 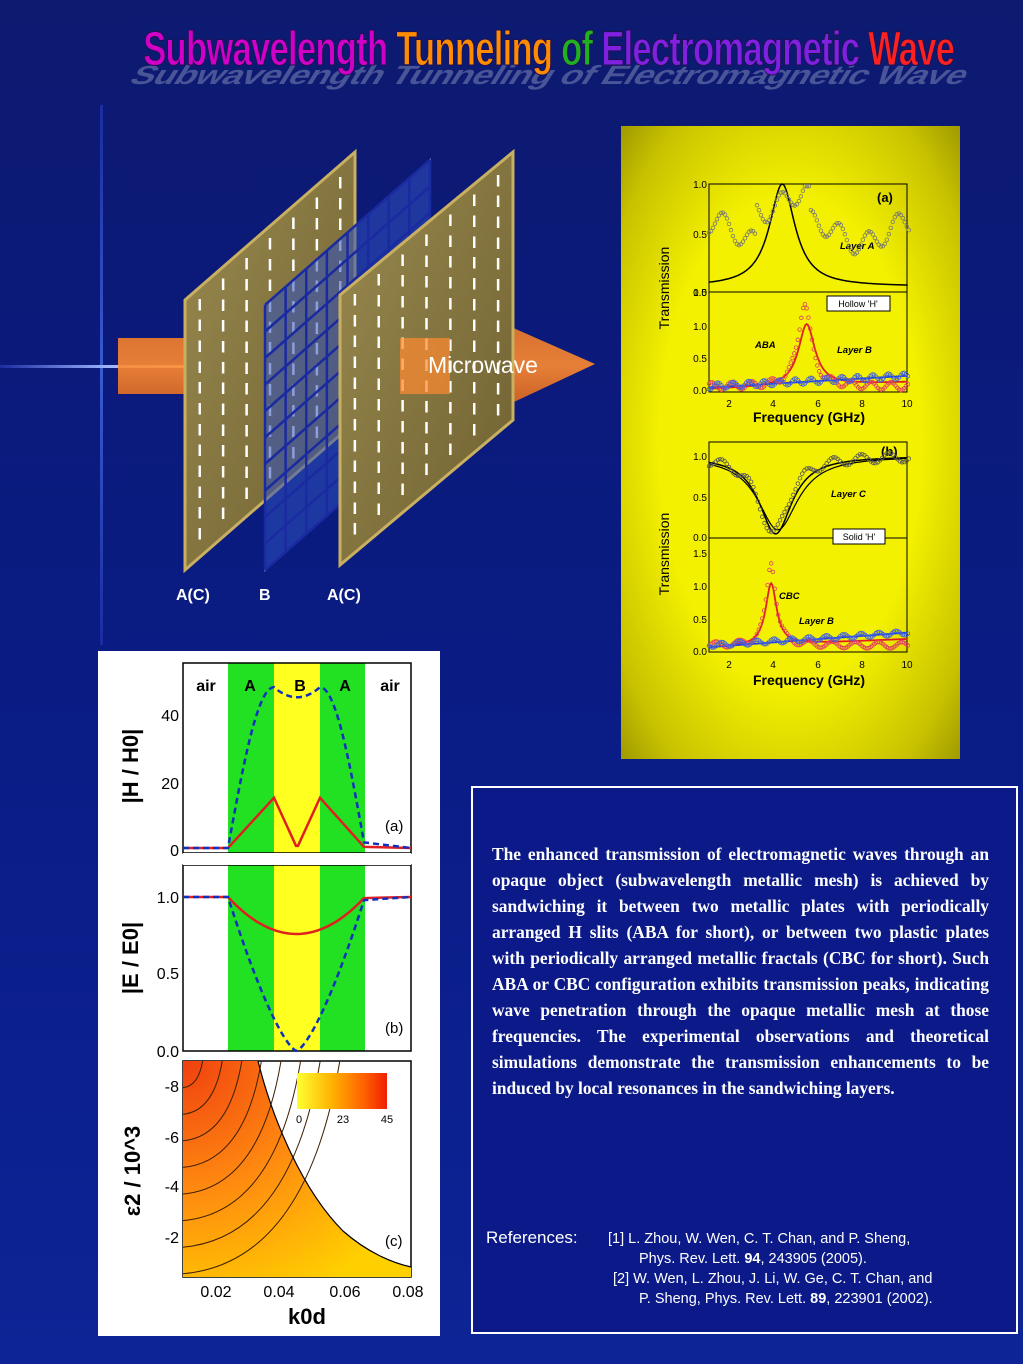 I want to click on tick-y: 0.0, so click(x=168, y=1052).